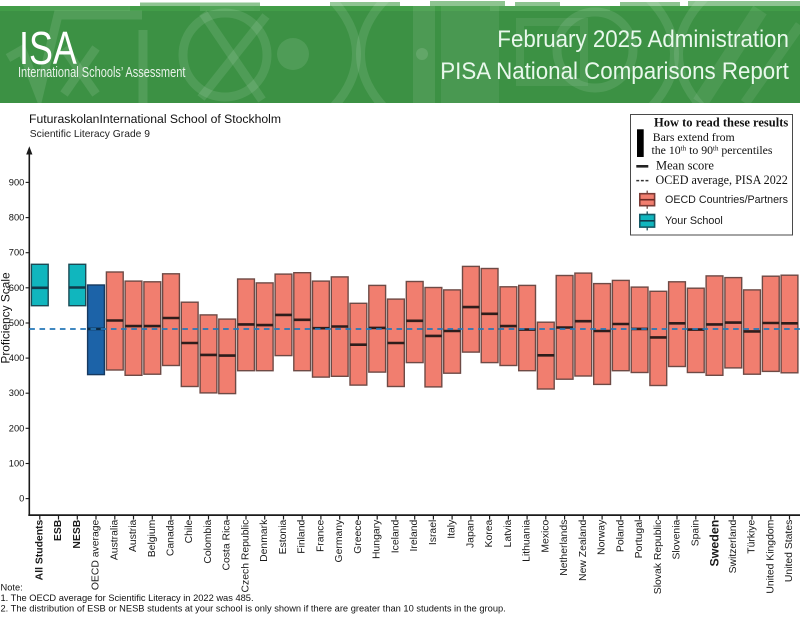 This screenshot has height=640, width=800. Describe the element at coordinates (152, 539) in the screenshot. I see `svg-text: Belgium` at that location.